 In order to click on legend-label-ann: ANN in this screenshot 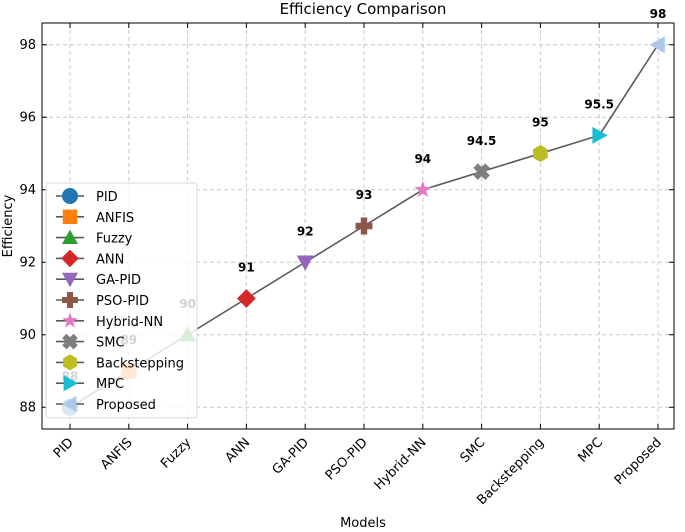, I will do `click(110, 259)`.